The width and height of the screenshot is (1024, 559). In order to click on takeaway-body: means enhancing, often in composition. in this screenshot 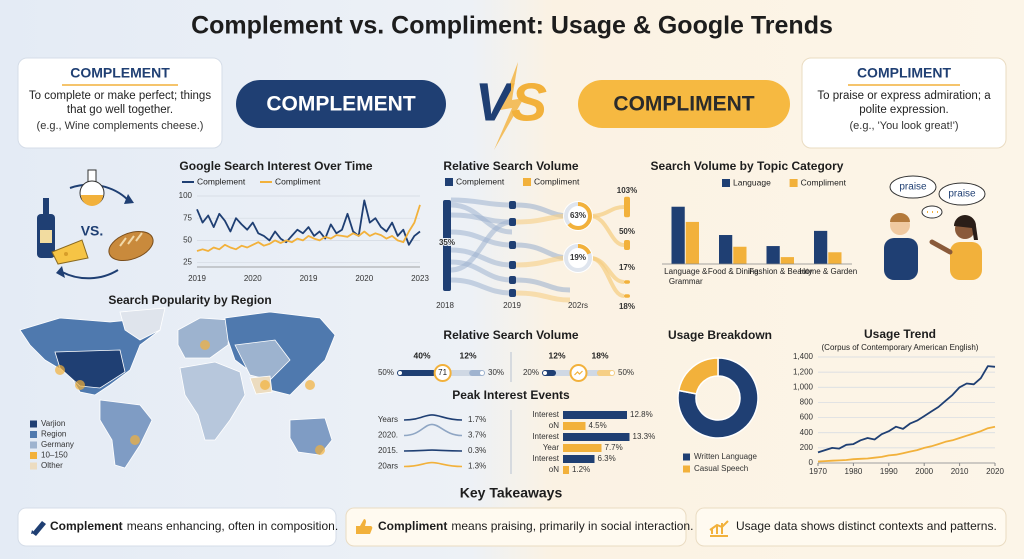, I will do `click(232, 526)`.